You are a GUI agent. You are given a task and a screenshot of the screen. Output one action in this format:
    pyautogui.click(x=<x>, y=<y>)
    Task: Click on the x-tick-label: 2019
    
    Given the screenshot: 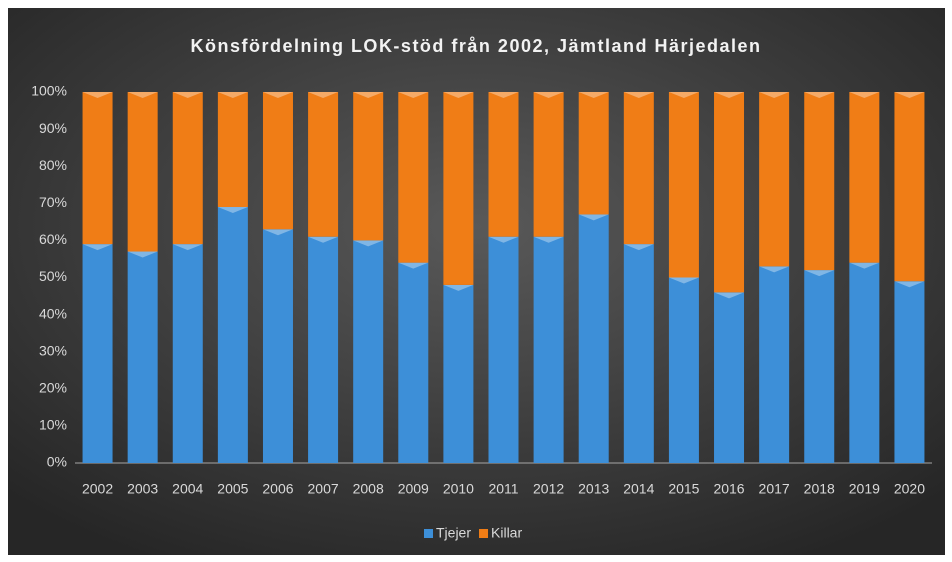 What is the action you would take?
    pyautogui.click(x=864, y=489)
    